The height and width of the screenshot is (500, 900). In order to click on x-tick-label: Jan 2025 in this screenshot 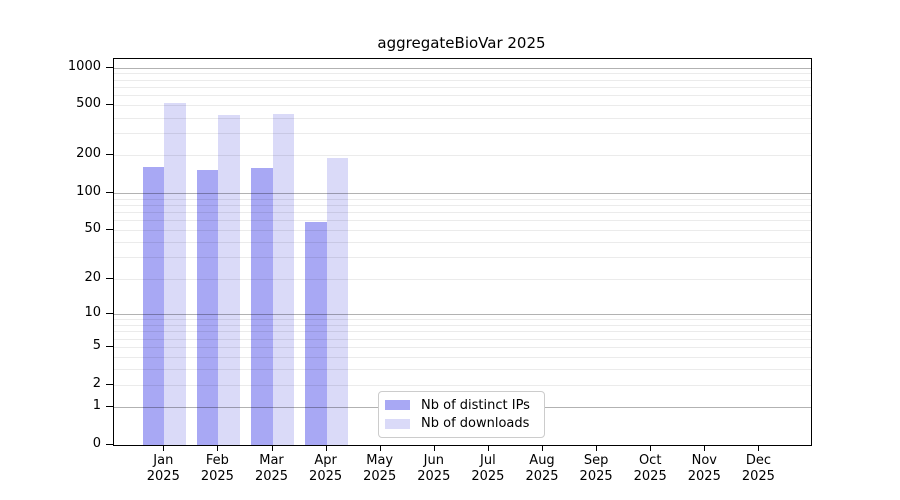, I will do `click(163, 468)`.